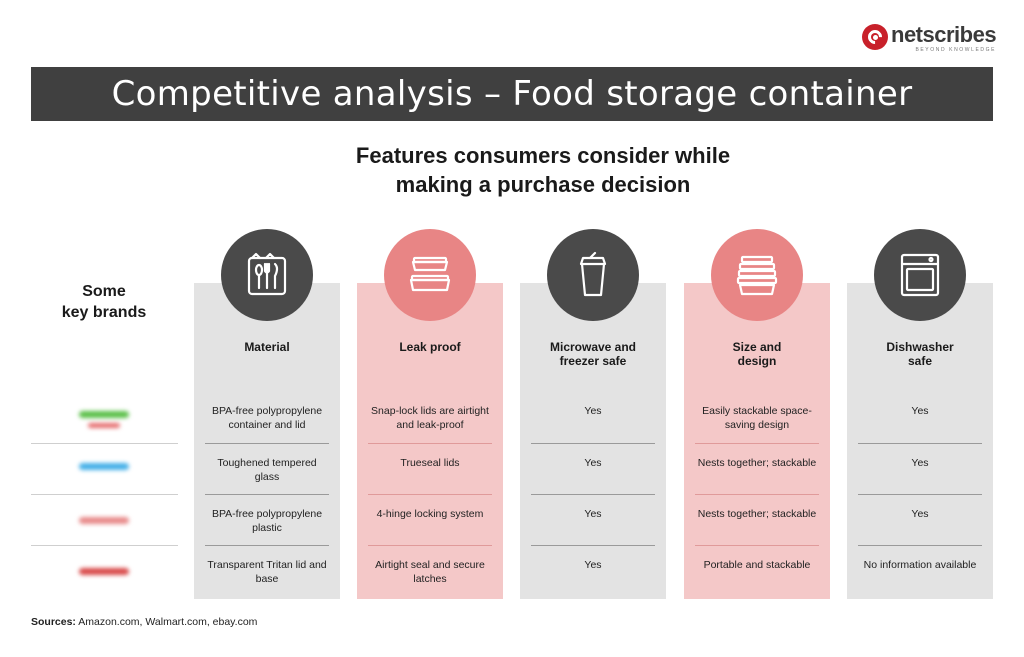 The height and width of the screenshot is (657, 1024). What do you see at coordinates (920, 565) in the screenshot?
I see `cell-dishwasher-4: No information available` at bounding box center [920, 565].